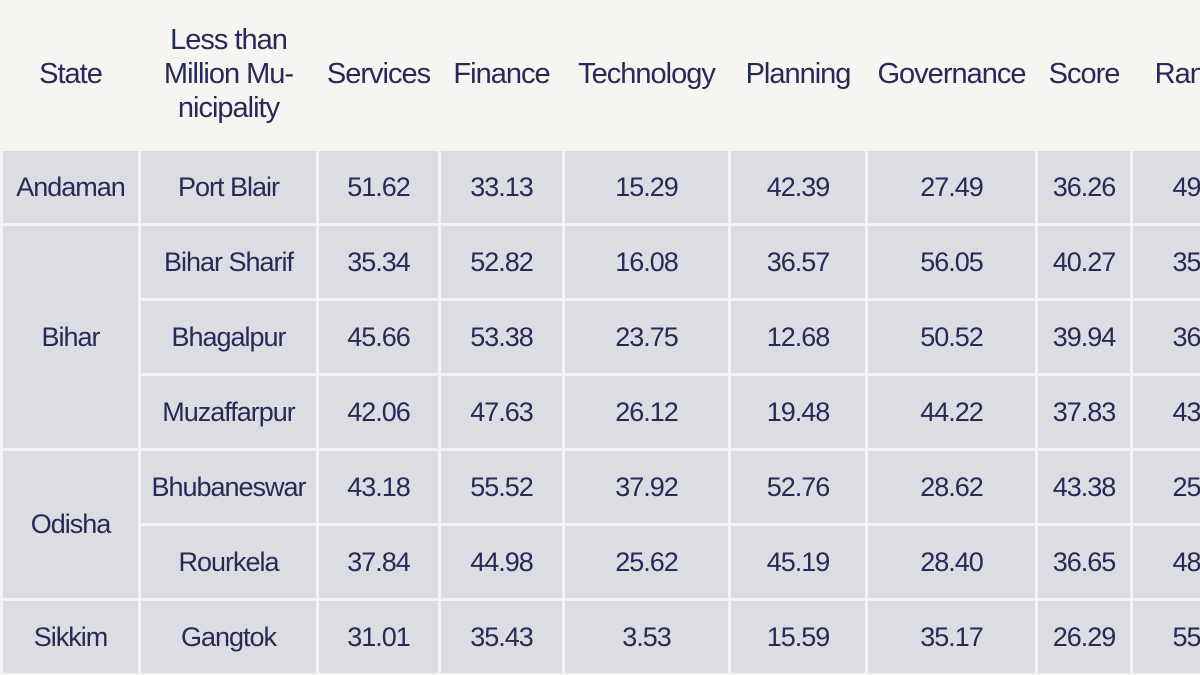 The image size is (1200, 675). Describe the element at coordinates (951, 262) in the screenshot. I see `value-cell: 56.05` at that location.